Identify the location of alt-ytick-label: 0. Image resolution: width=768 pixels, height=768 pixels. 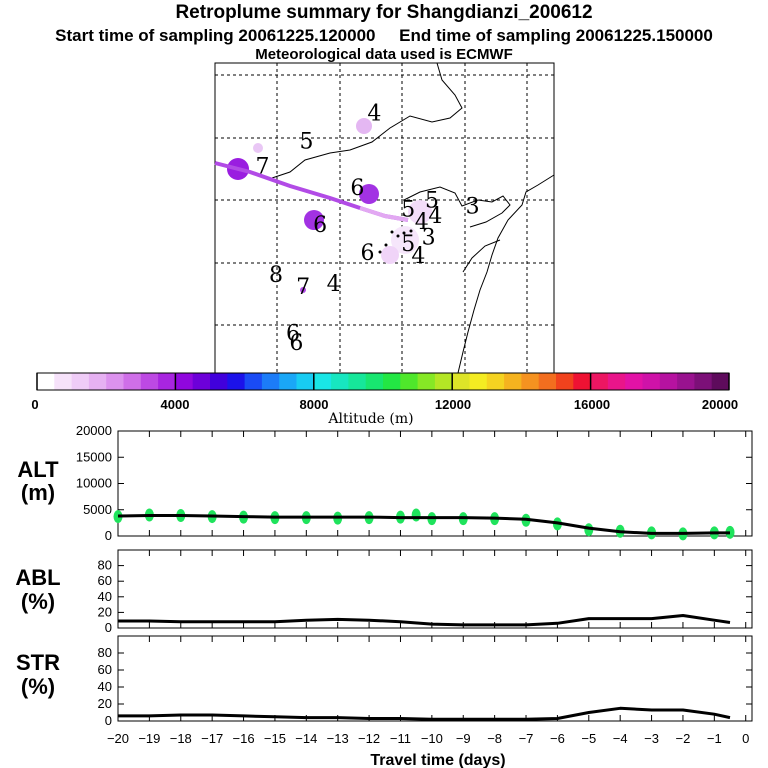
(108, 535).